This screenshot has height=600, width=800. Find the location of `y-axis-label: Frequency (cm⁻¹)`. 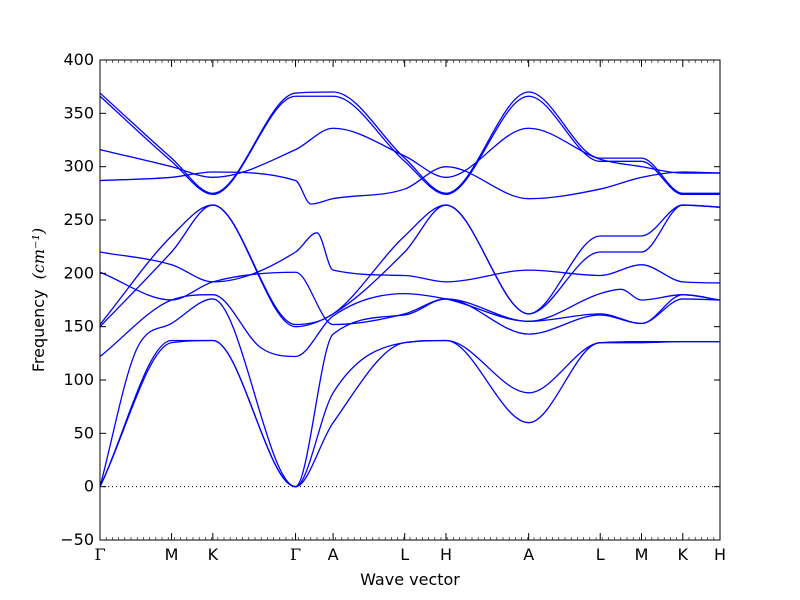

y-axis-label: Frequency (cm⁻¹) is located at coordinates (38, 300).